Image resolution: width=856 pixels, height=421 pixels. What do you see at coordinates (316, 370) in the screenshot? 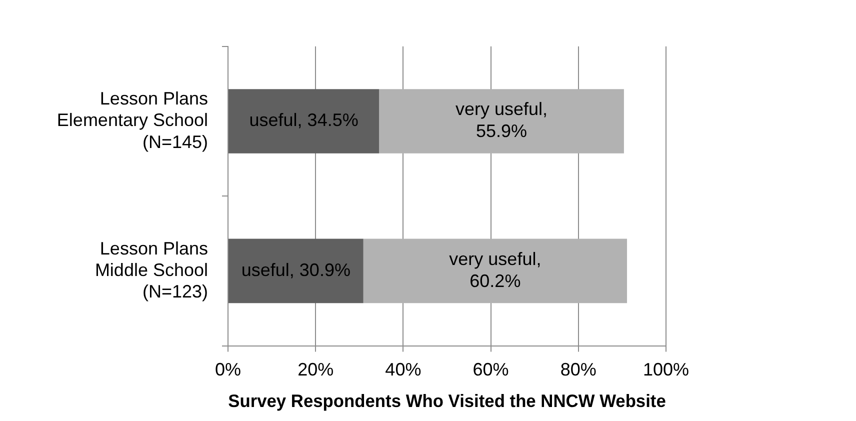
I see `x-tick-label: 20%` at bounding box center [316, 370].